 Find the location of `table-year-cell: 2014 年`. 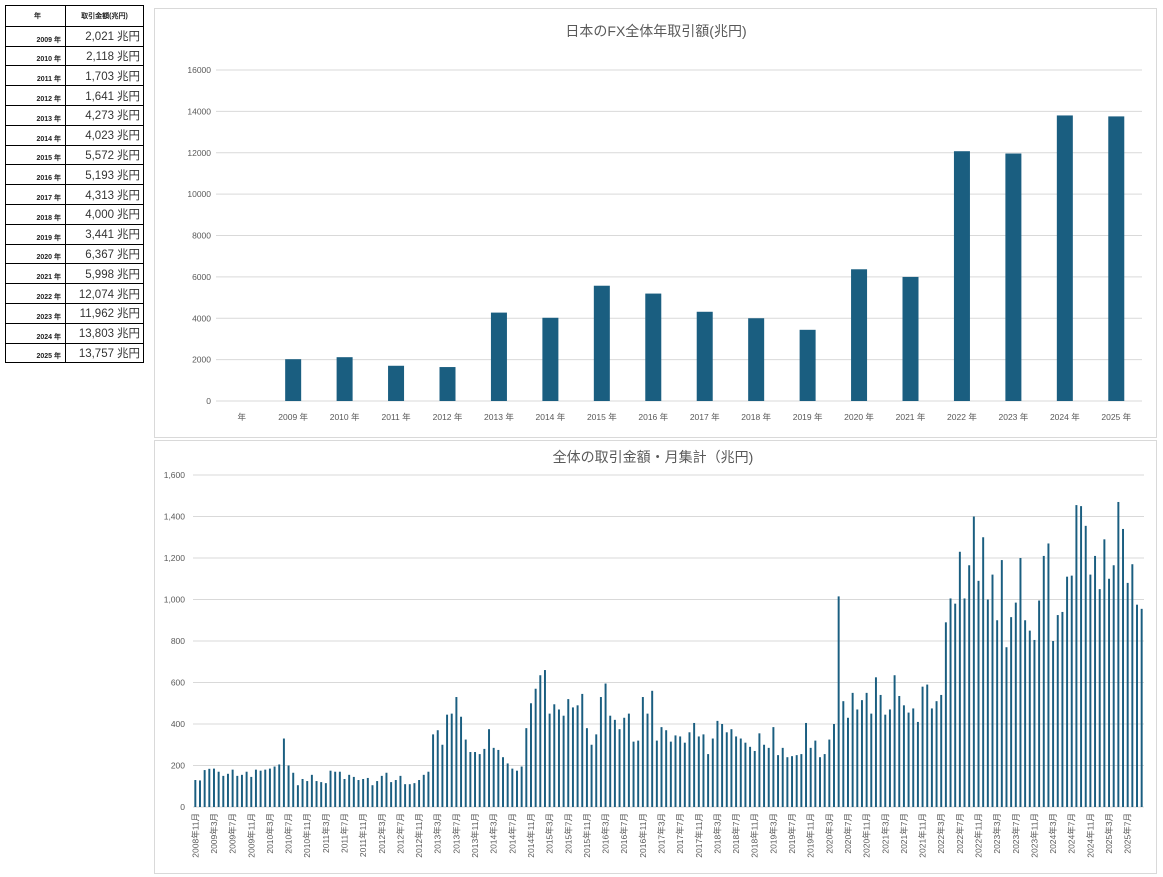

table-year-cell: 2014 年 is located at coordinates (35, 135).